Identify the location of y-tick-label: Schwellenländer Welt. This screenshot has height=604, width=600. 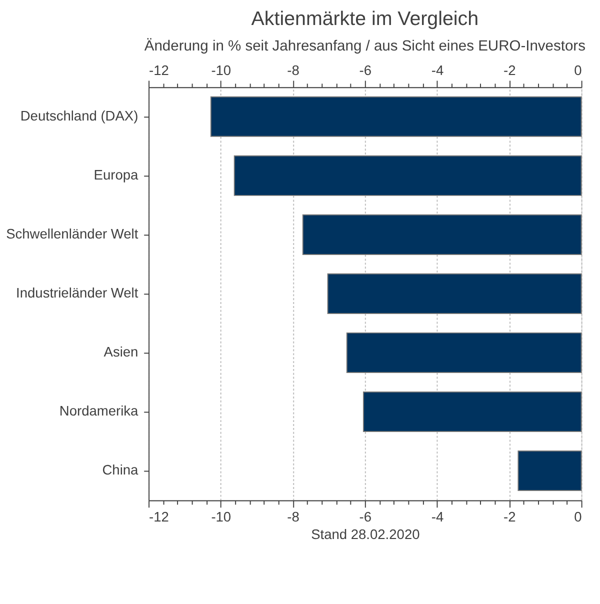
(72, 234).